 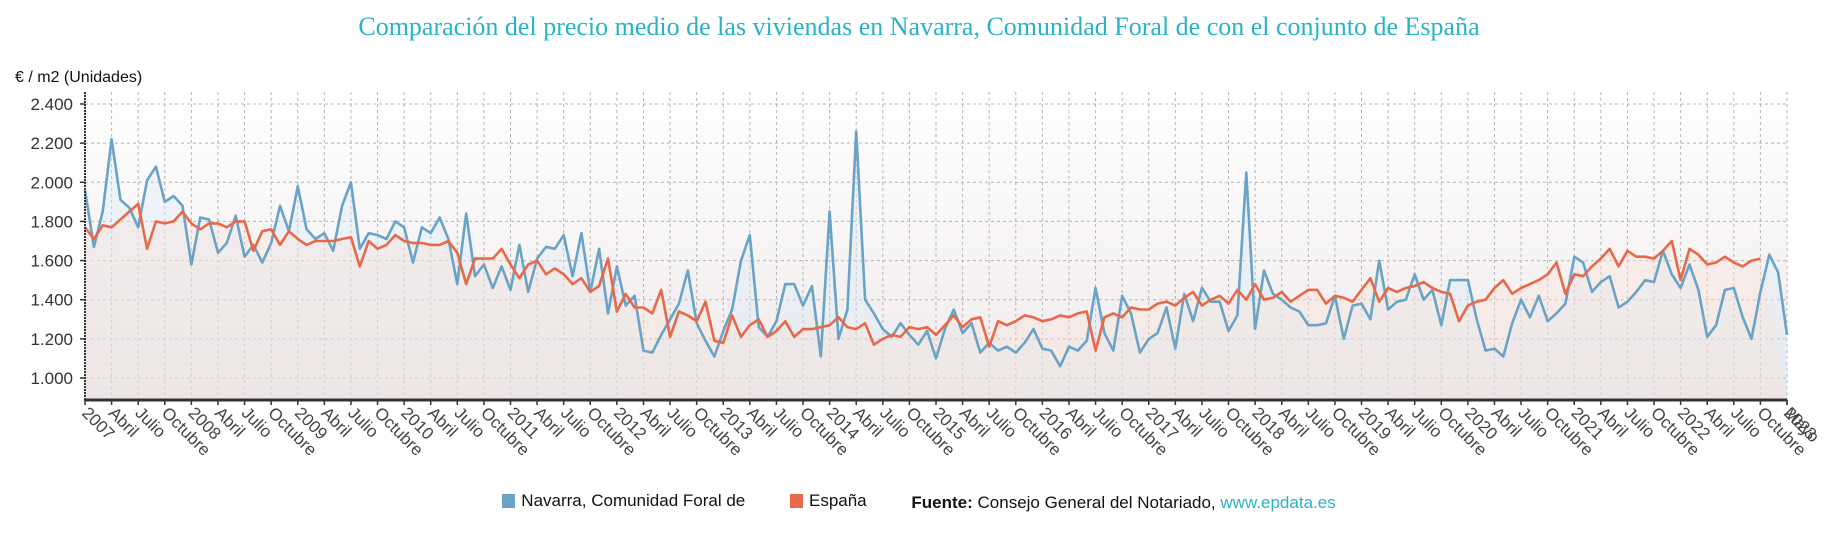 I want to click on legend-swatch-espana, so click(x=796, y=501).